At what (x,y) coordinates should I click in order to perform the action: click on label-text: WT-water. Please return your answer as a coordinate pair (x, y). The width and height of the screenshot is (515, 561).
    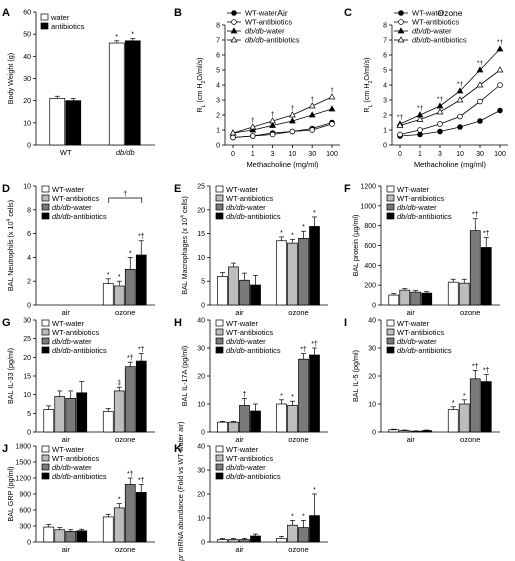
    Looking at the image, I should click on (242, 449).